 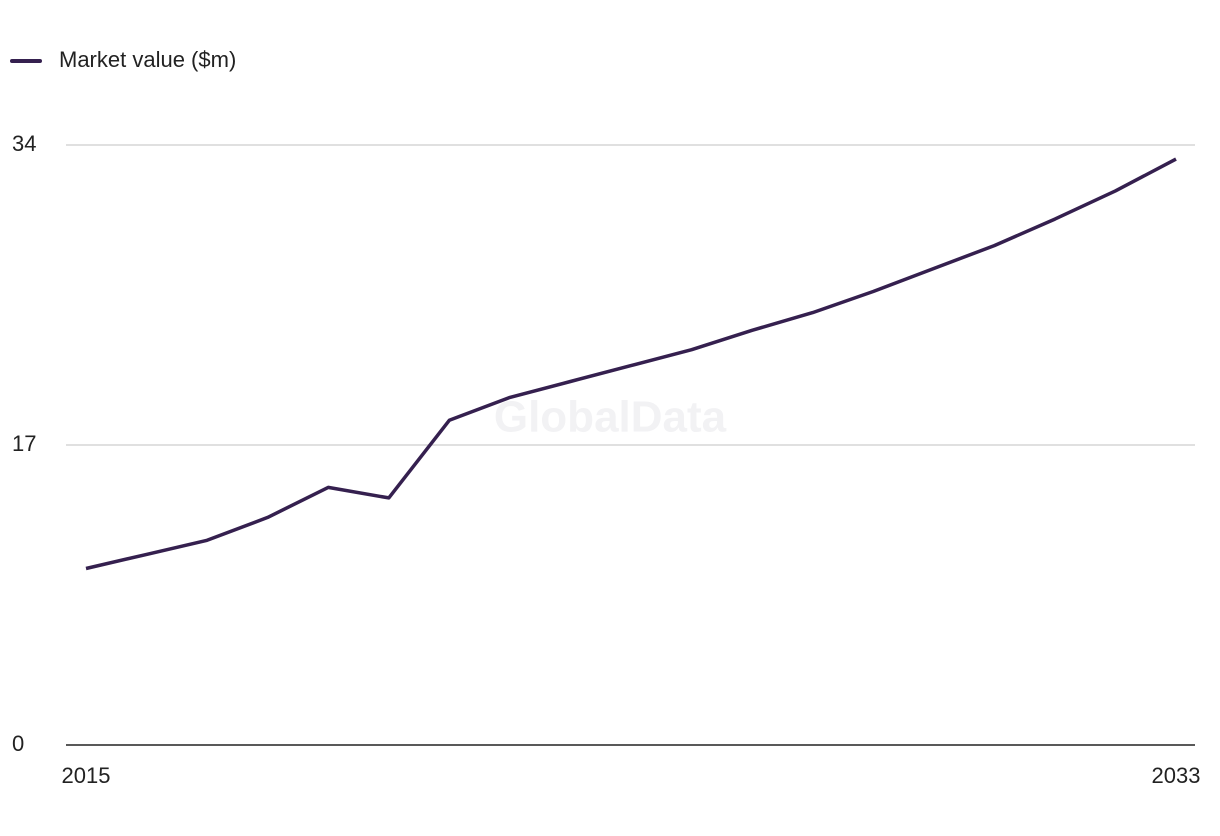 What do you see at coordinates (147, 59) in the screenshot?
I see `legend-label: Market value ($m)` at bounding box center [147, 59].